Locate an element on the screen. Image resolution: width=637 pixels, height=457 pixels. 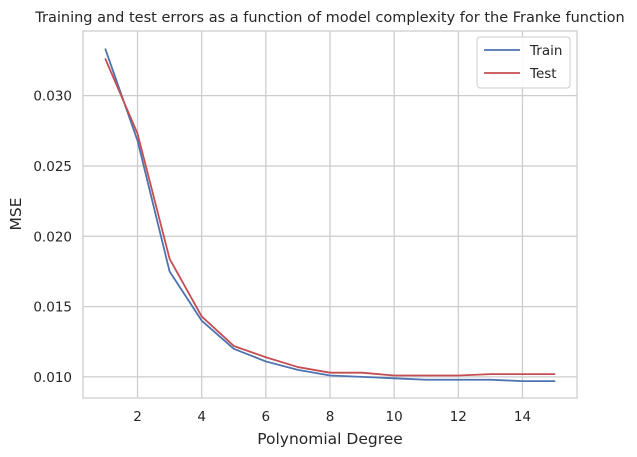
x-axis-ticks: 2 4 6 8 10 12 14 is located at coordinates (332, 417).